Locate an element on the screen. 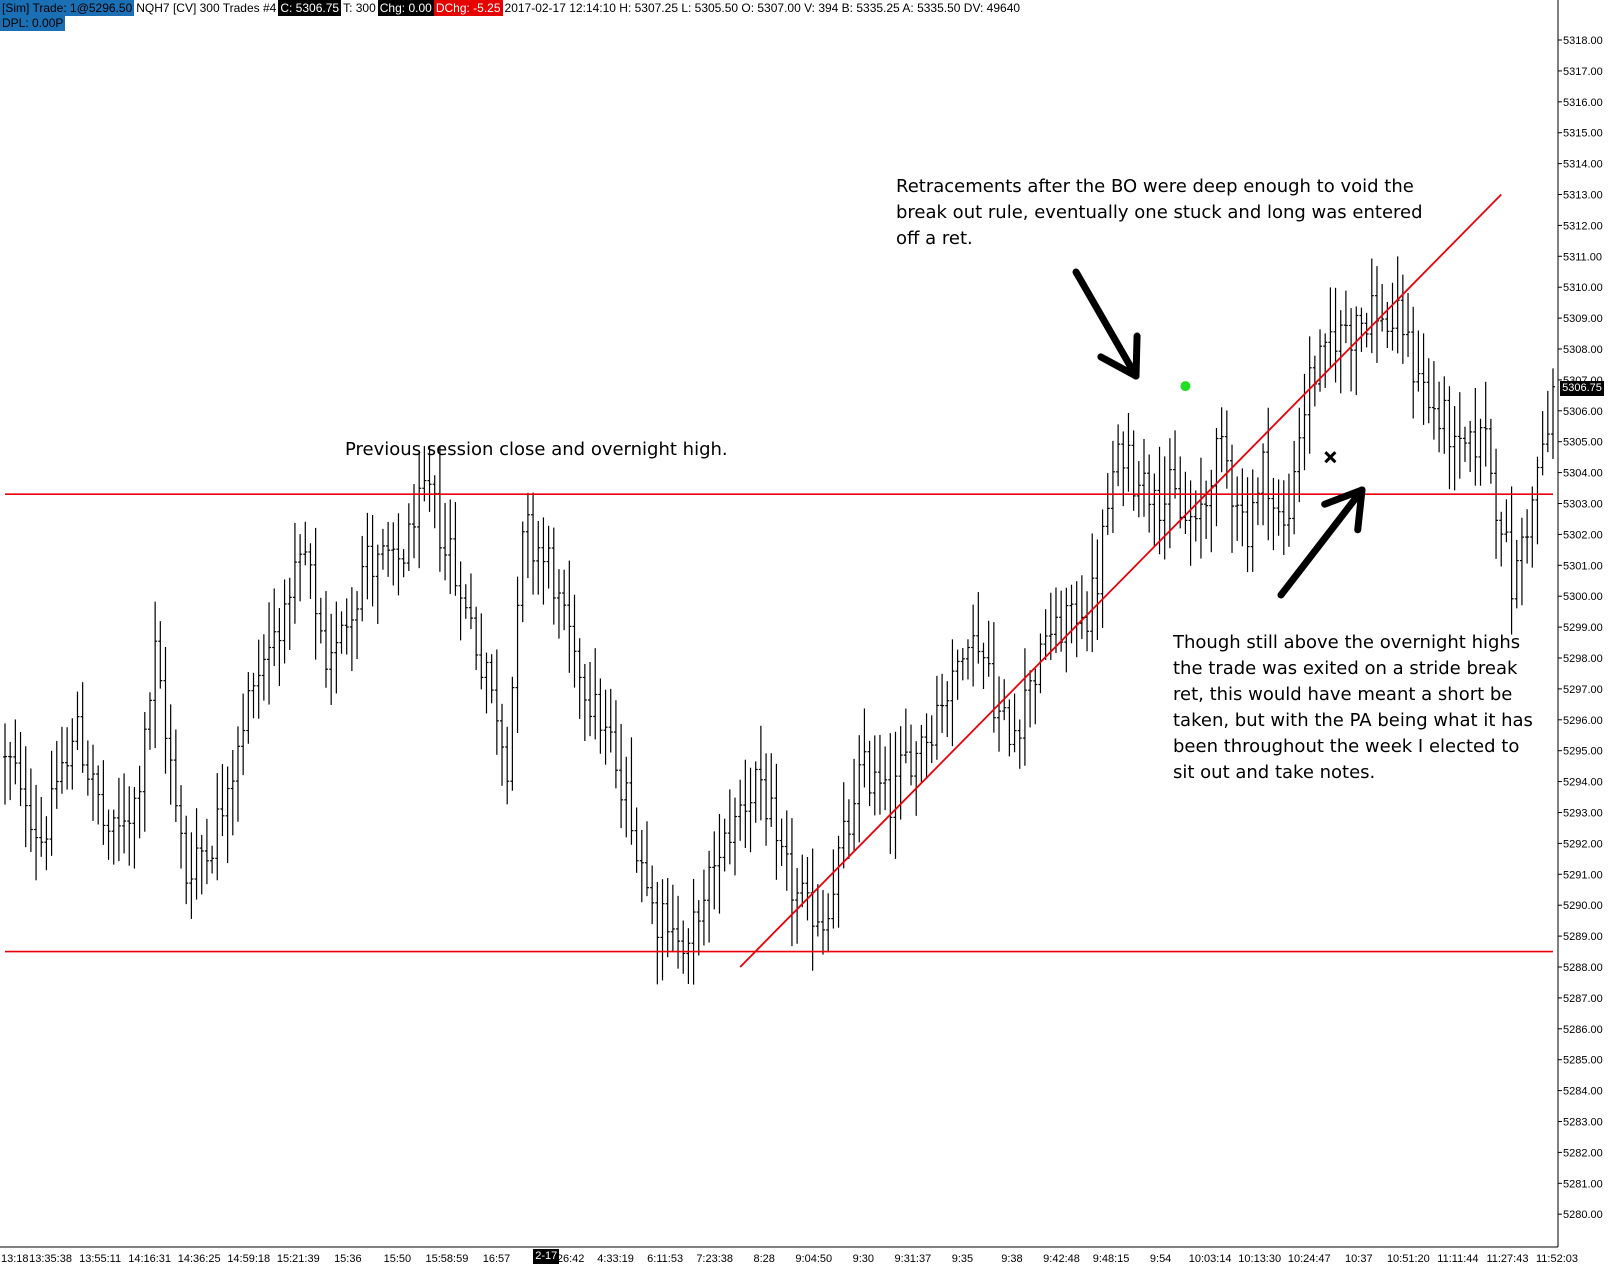 The image size is (1612, 1267). price-tick-label: 5317.00 is located at coordinates (1583, 72).